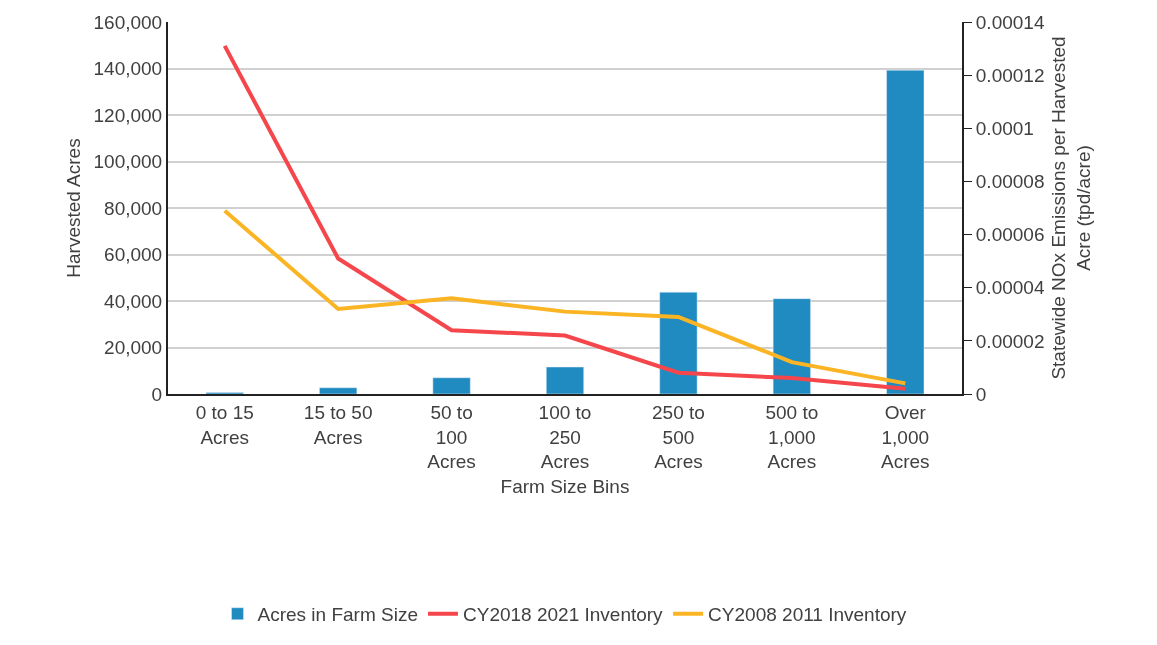 Image resolution: width=1157 pixels, height=645 pixels. What do you see at coordinates (128, 22) in the screenshot?
I see `y-tick-label: 160,000` at bounding box center [128, 22].